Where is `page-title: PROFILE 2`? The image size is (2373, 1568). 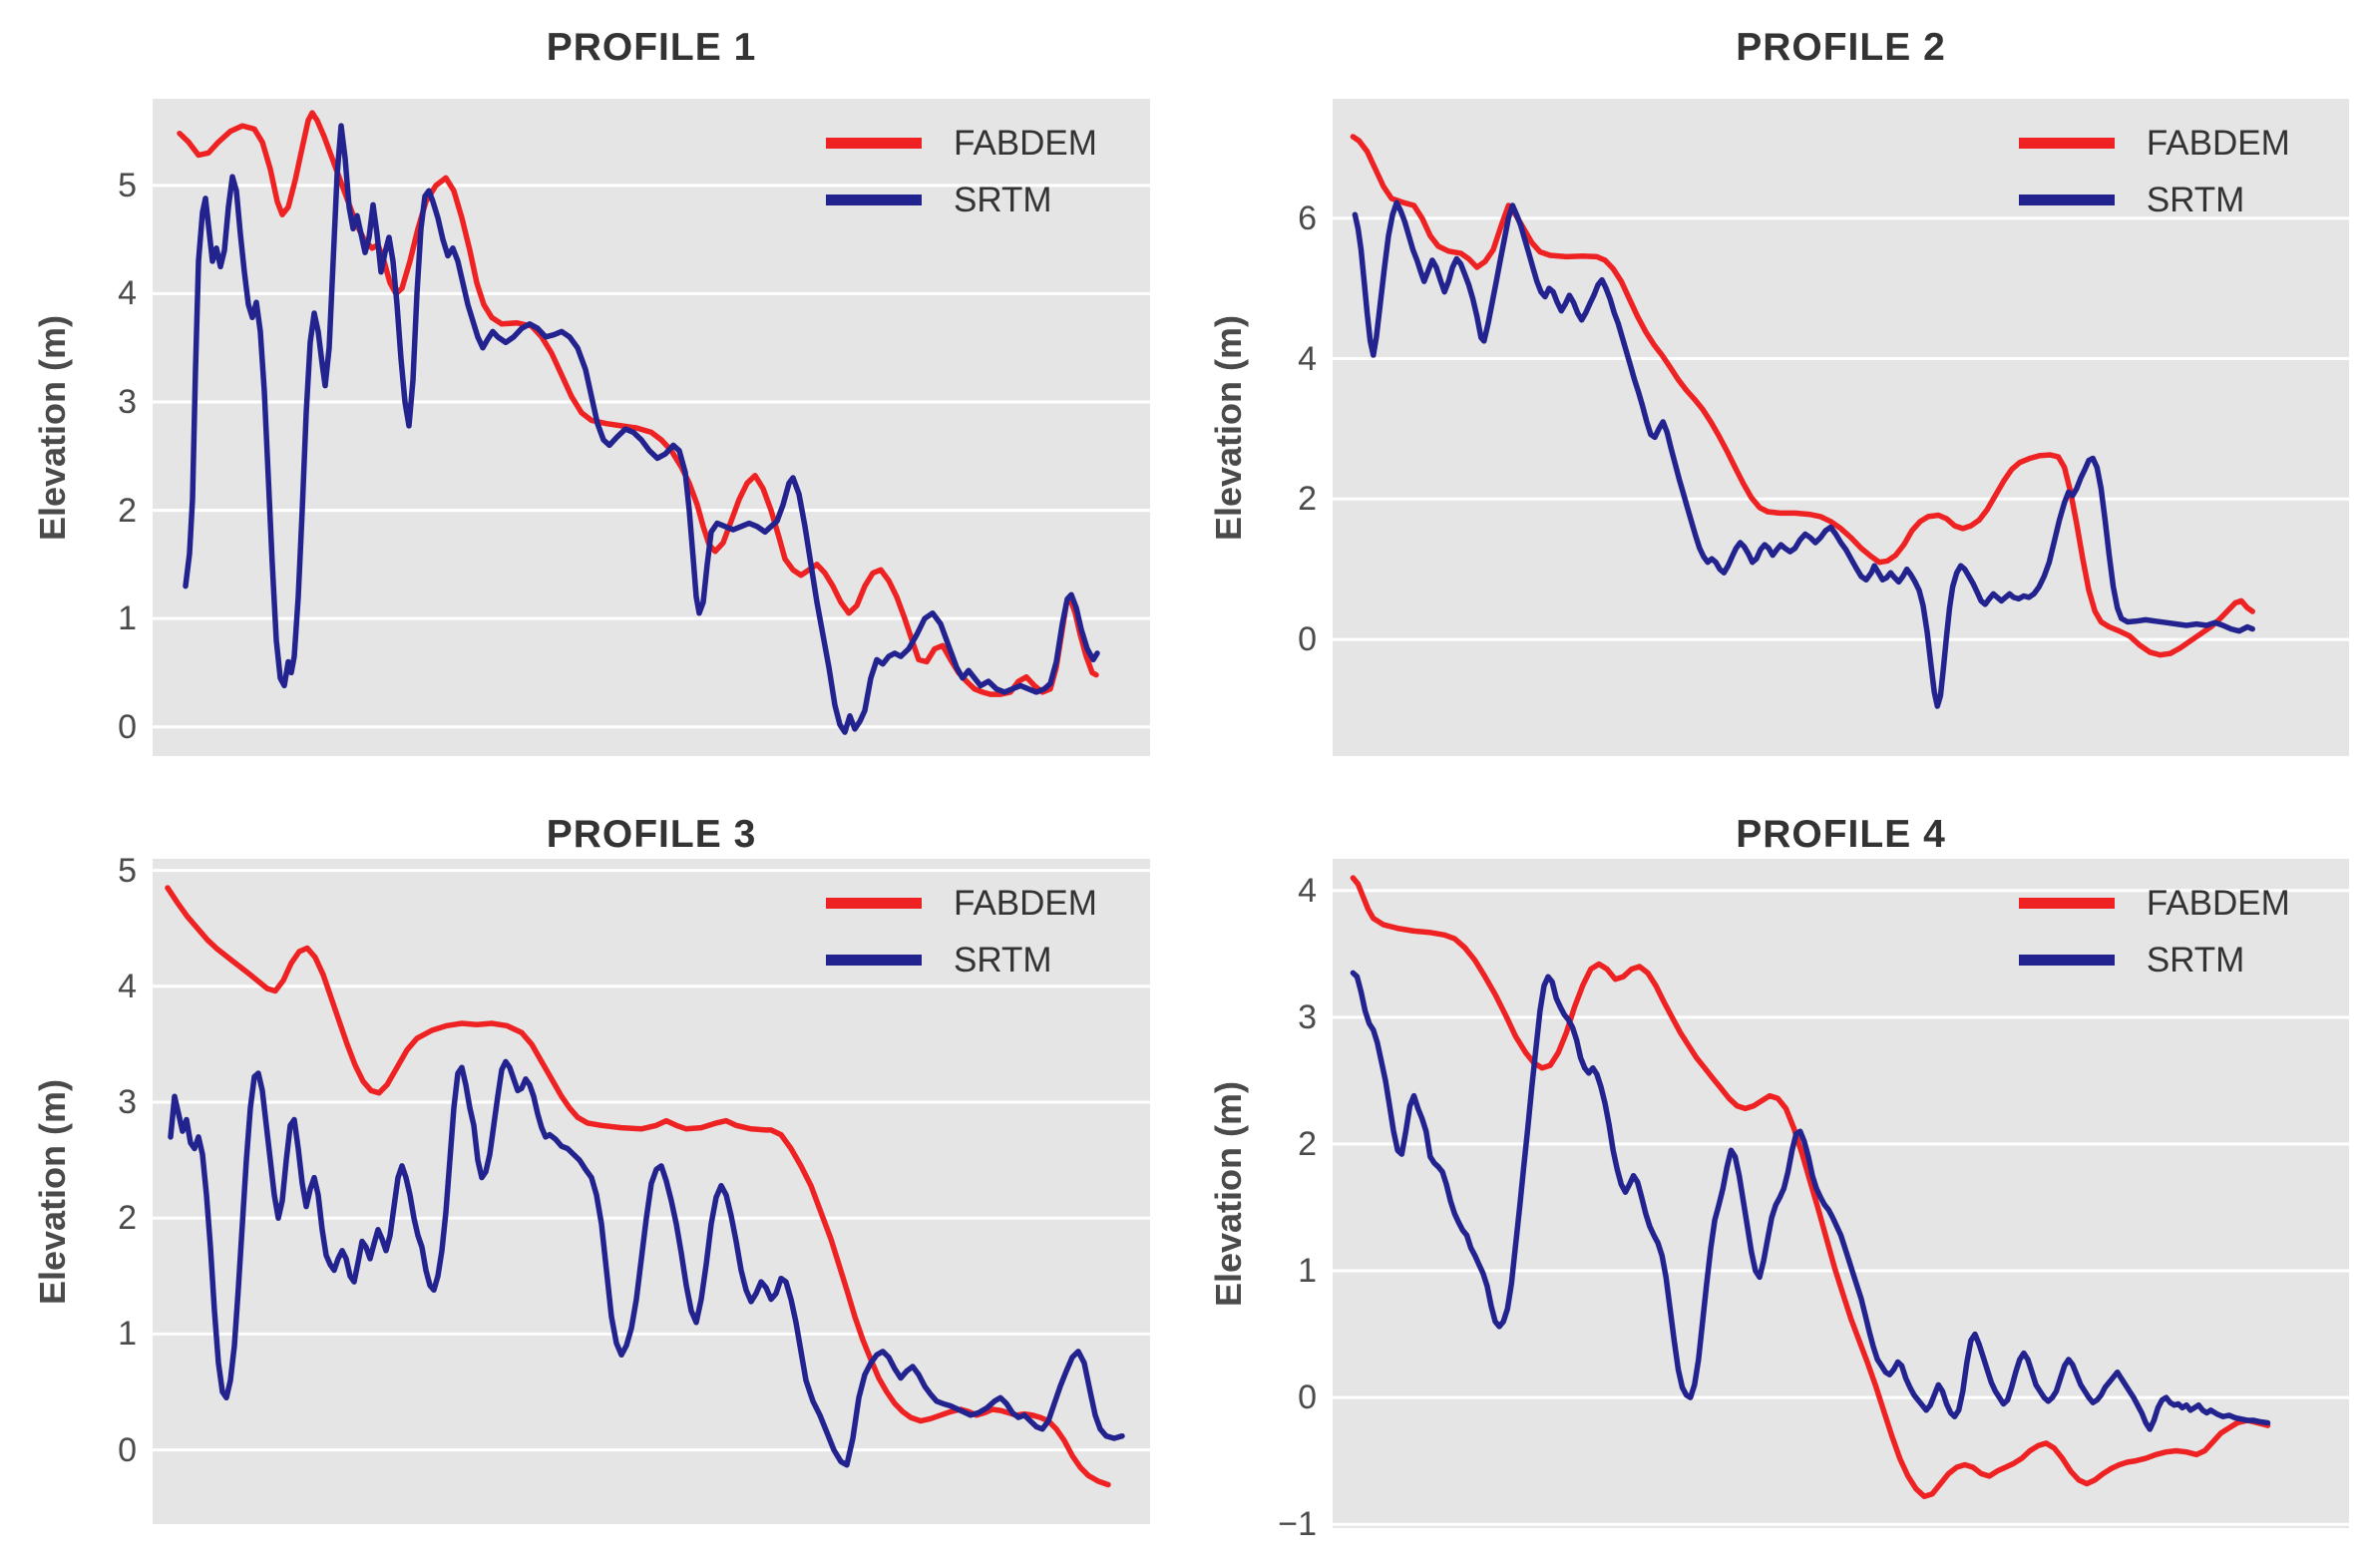
page-title: PROFILE 2 is located at coordinates (1841, 47).